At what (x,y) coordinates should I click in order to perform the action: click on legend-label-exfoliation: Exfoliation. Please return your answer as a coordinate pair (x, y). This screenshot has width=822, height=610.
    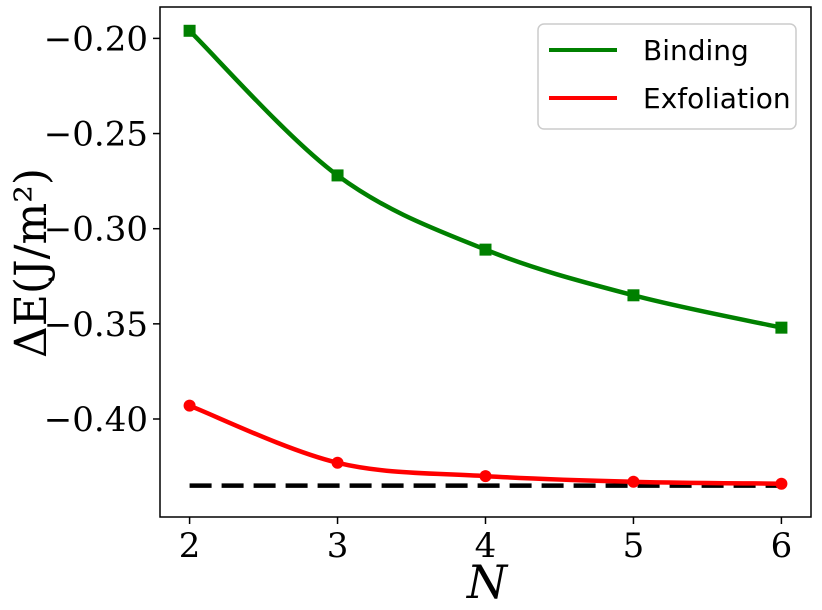
    Looking at the image, I should click on (717, 98).